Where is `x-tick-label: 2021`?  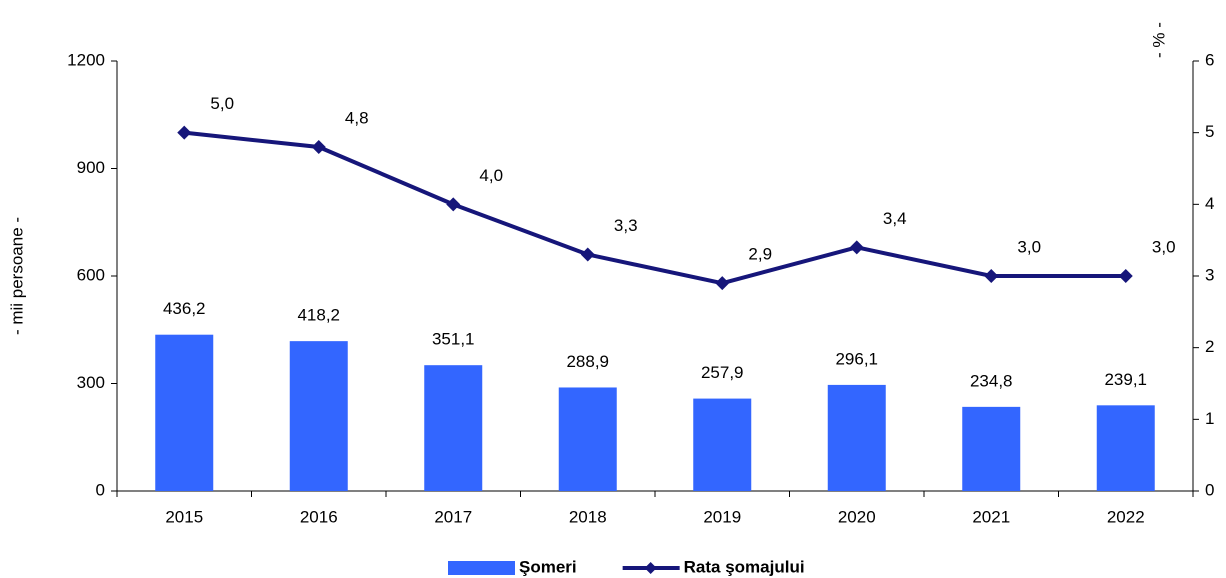
x-tick-label: 2021 is located at coordinates (991, 516).